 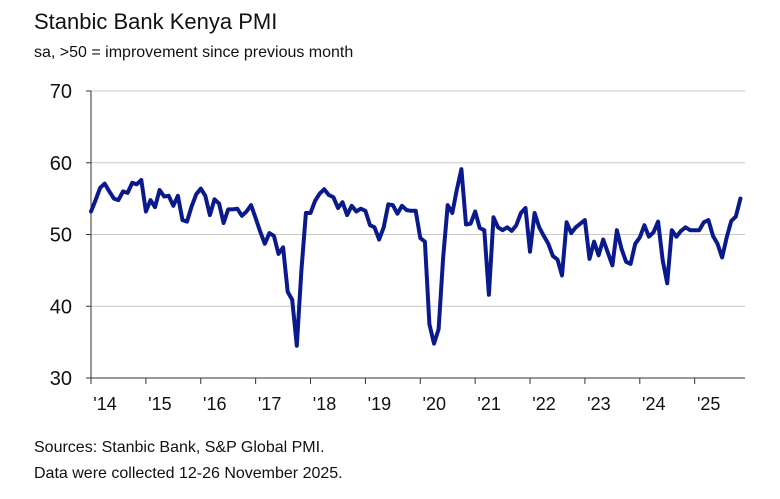 What do you see at coordinates (61, 236) in the screenshot?
I see `y-tick-label: 50` at bounding box center [61, 236].